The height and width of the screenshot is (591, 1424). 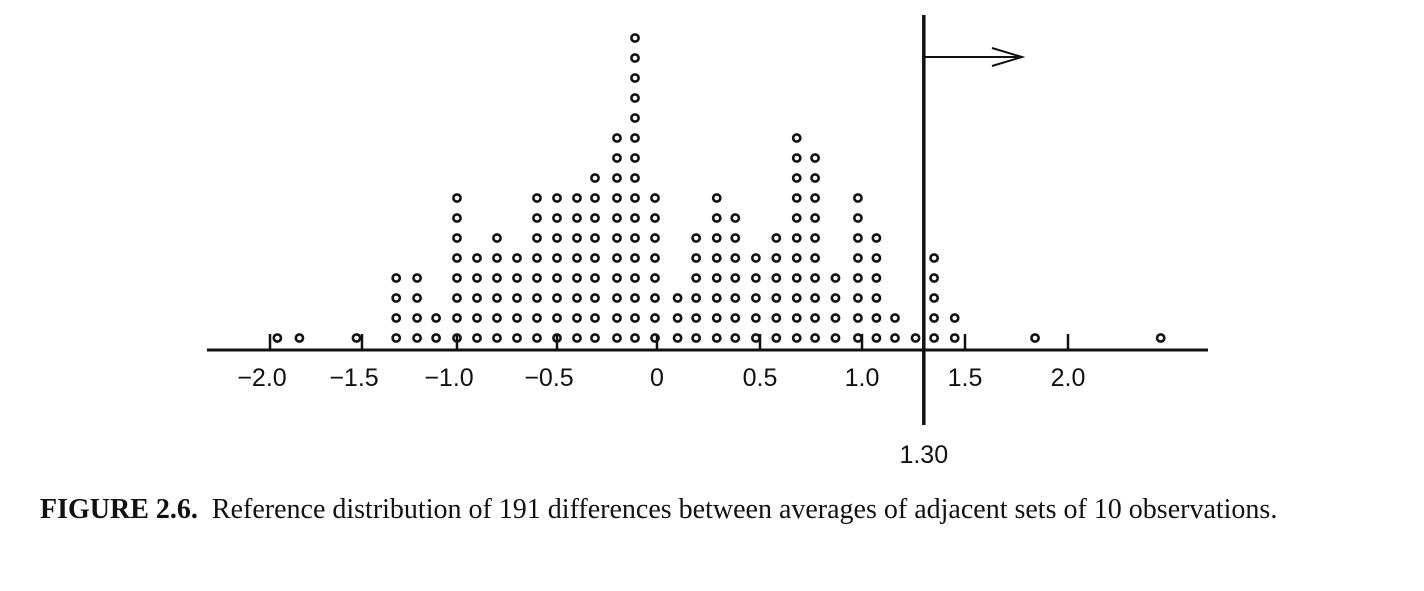 What do you see at coordinates (760, 378) in the screenshot?
I see `x-tick-label: 0.5` at bounding box center [760, 378].